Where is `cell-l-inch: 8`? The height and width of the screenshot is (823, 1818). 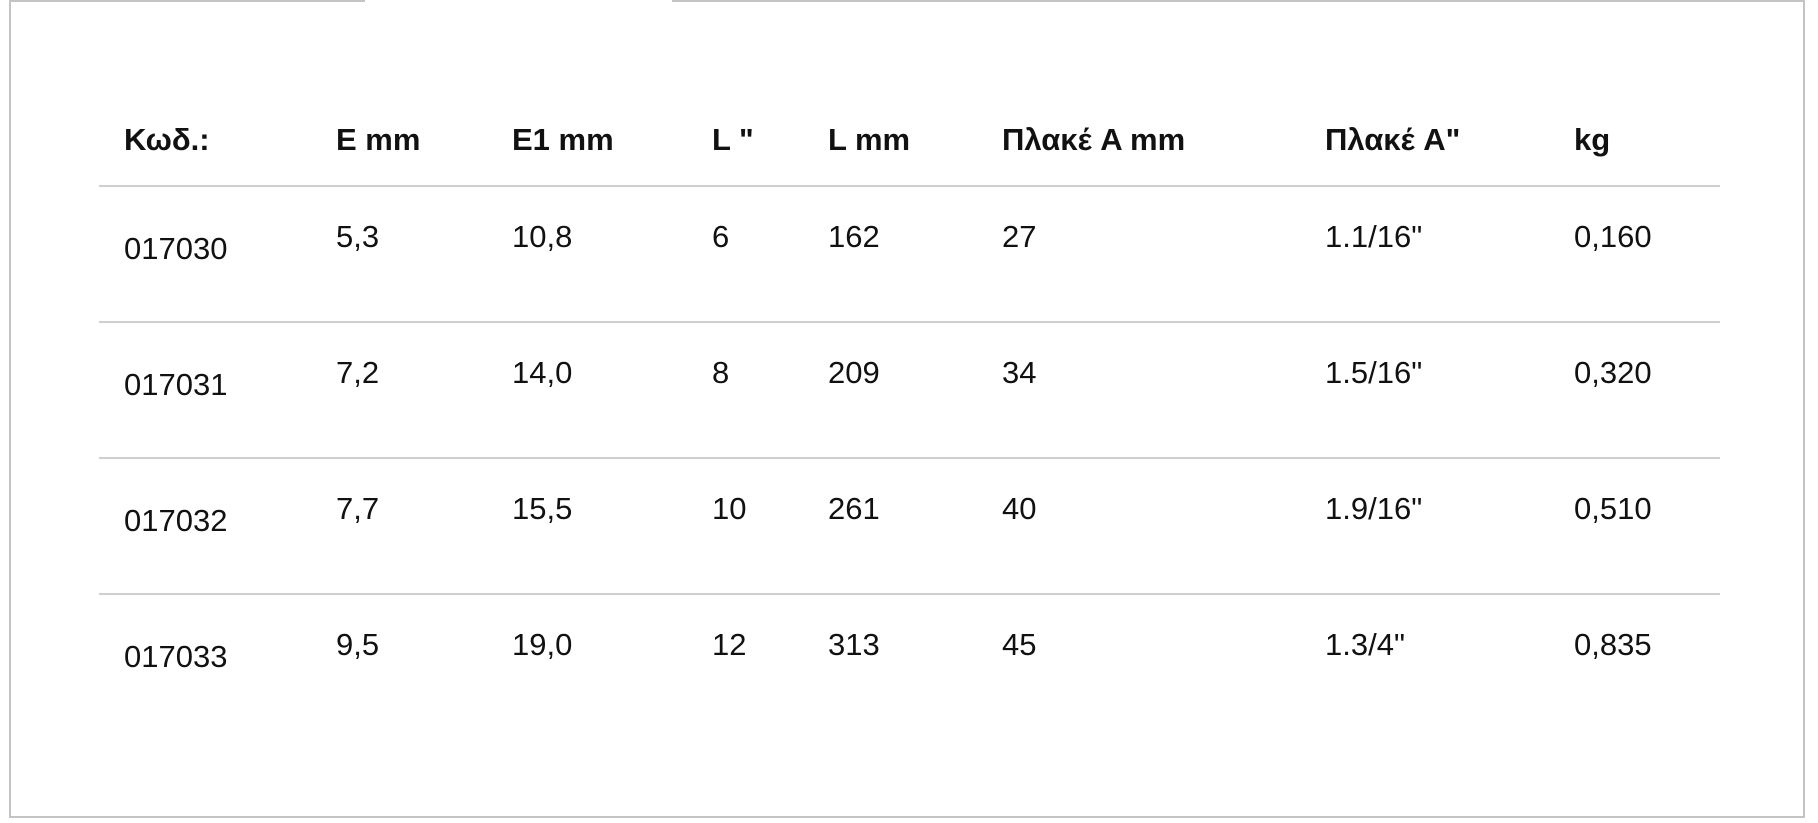
cell-l-inch: 8 is located at coordinates (721, 372).